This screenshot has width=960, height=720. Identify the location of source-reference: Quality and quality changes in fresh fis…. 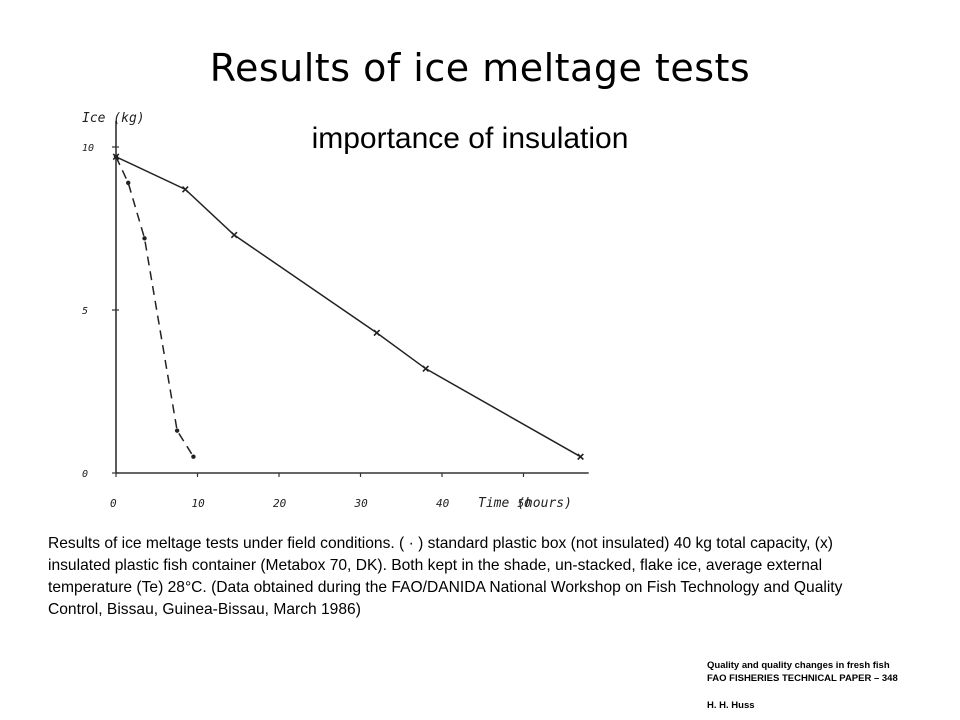
(802, 685).